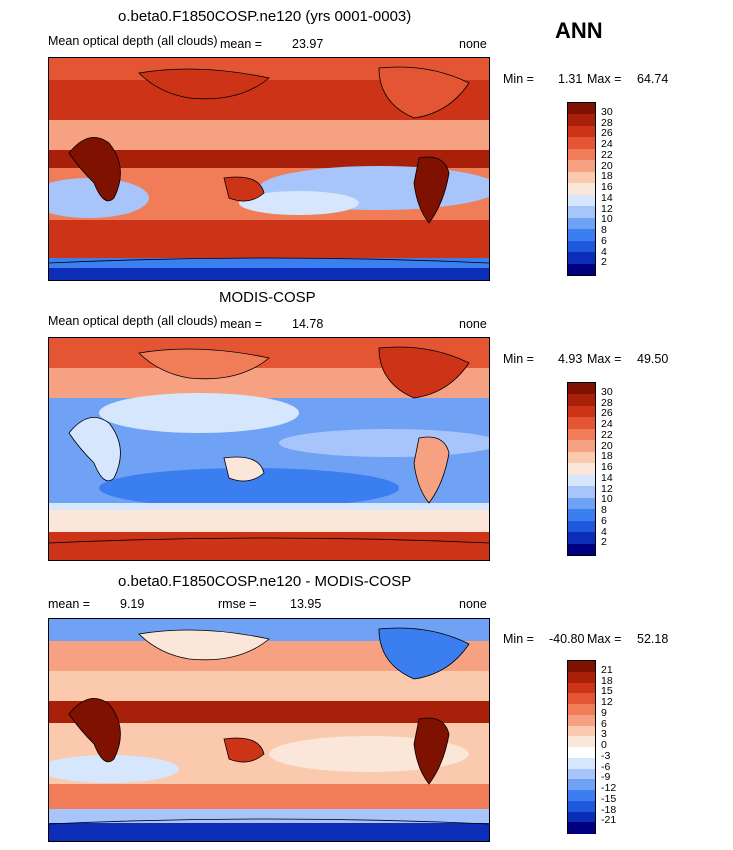  What do you see at coordinates (567, 639) in the screenshot?
I see `panel3-min-value: -40.80` at bounding box center [567, 639].